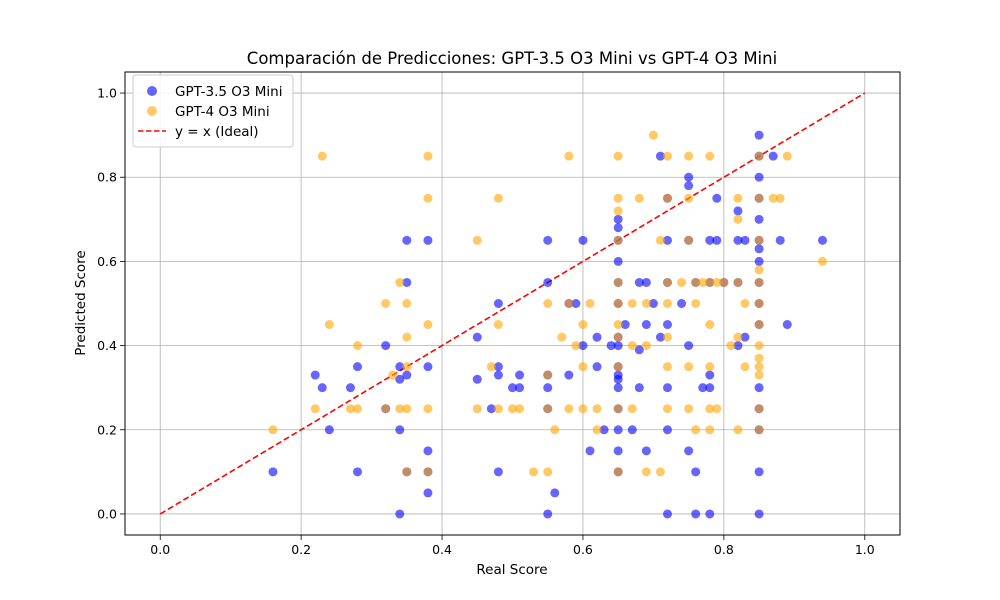  Describe the element at coordinates (228, 92) in the screenshot. I see `legend-label-gpt35: GPT-3.5 O3 Mini` at that location.